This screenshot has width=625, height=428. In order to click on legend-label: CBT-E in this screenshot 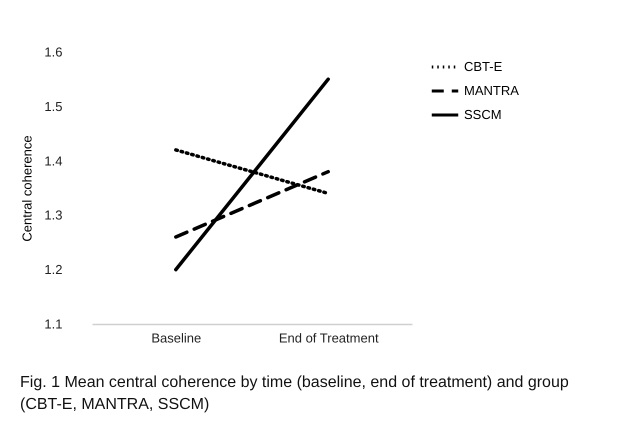, I will do `click(483, 66)`.